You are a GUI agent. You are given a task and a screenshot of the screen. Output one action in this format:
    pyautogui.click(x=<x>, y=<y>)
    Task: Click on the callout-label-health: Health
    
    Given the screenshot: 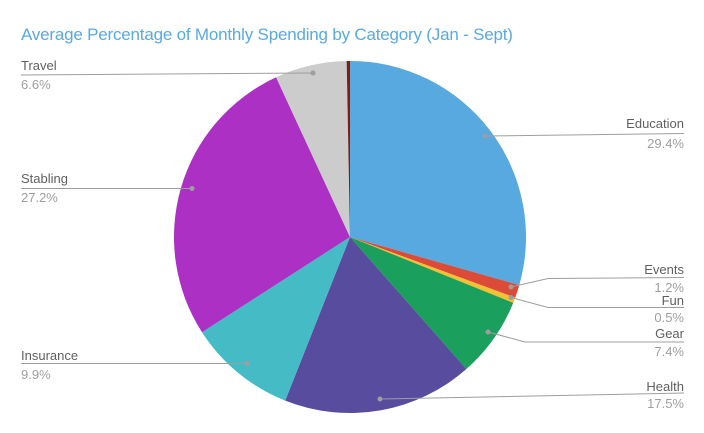 What is the action you would take?
    pyautogui.click(x=665, y=386)
    